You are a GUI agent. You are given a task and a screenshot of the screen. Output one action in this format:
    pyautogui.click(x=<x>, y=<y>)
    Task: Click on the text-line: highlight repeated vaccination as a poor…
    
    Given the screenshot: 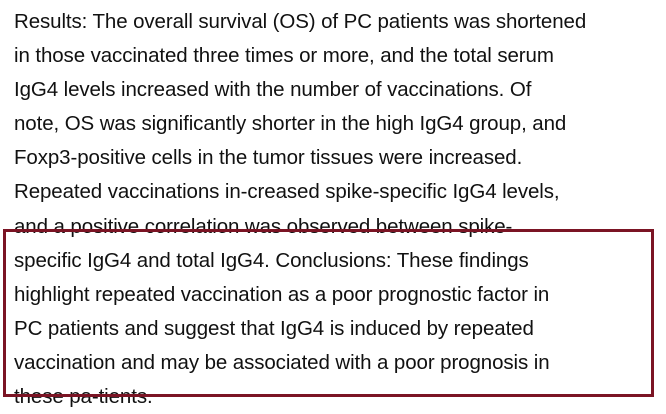 What is the action you would take?
    pyautogui.click(x=282, y=294)
    